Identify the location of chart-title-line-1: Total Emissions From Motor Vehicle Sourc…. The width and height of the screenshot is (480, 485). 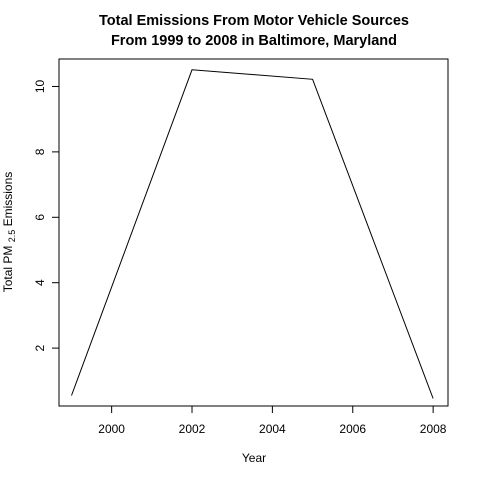
(254, 21).